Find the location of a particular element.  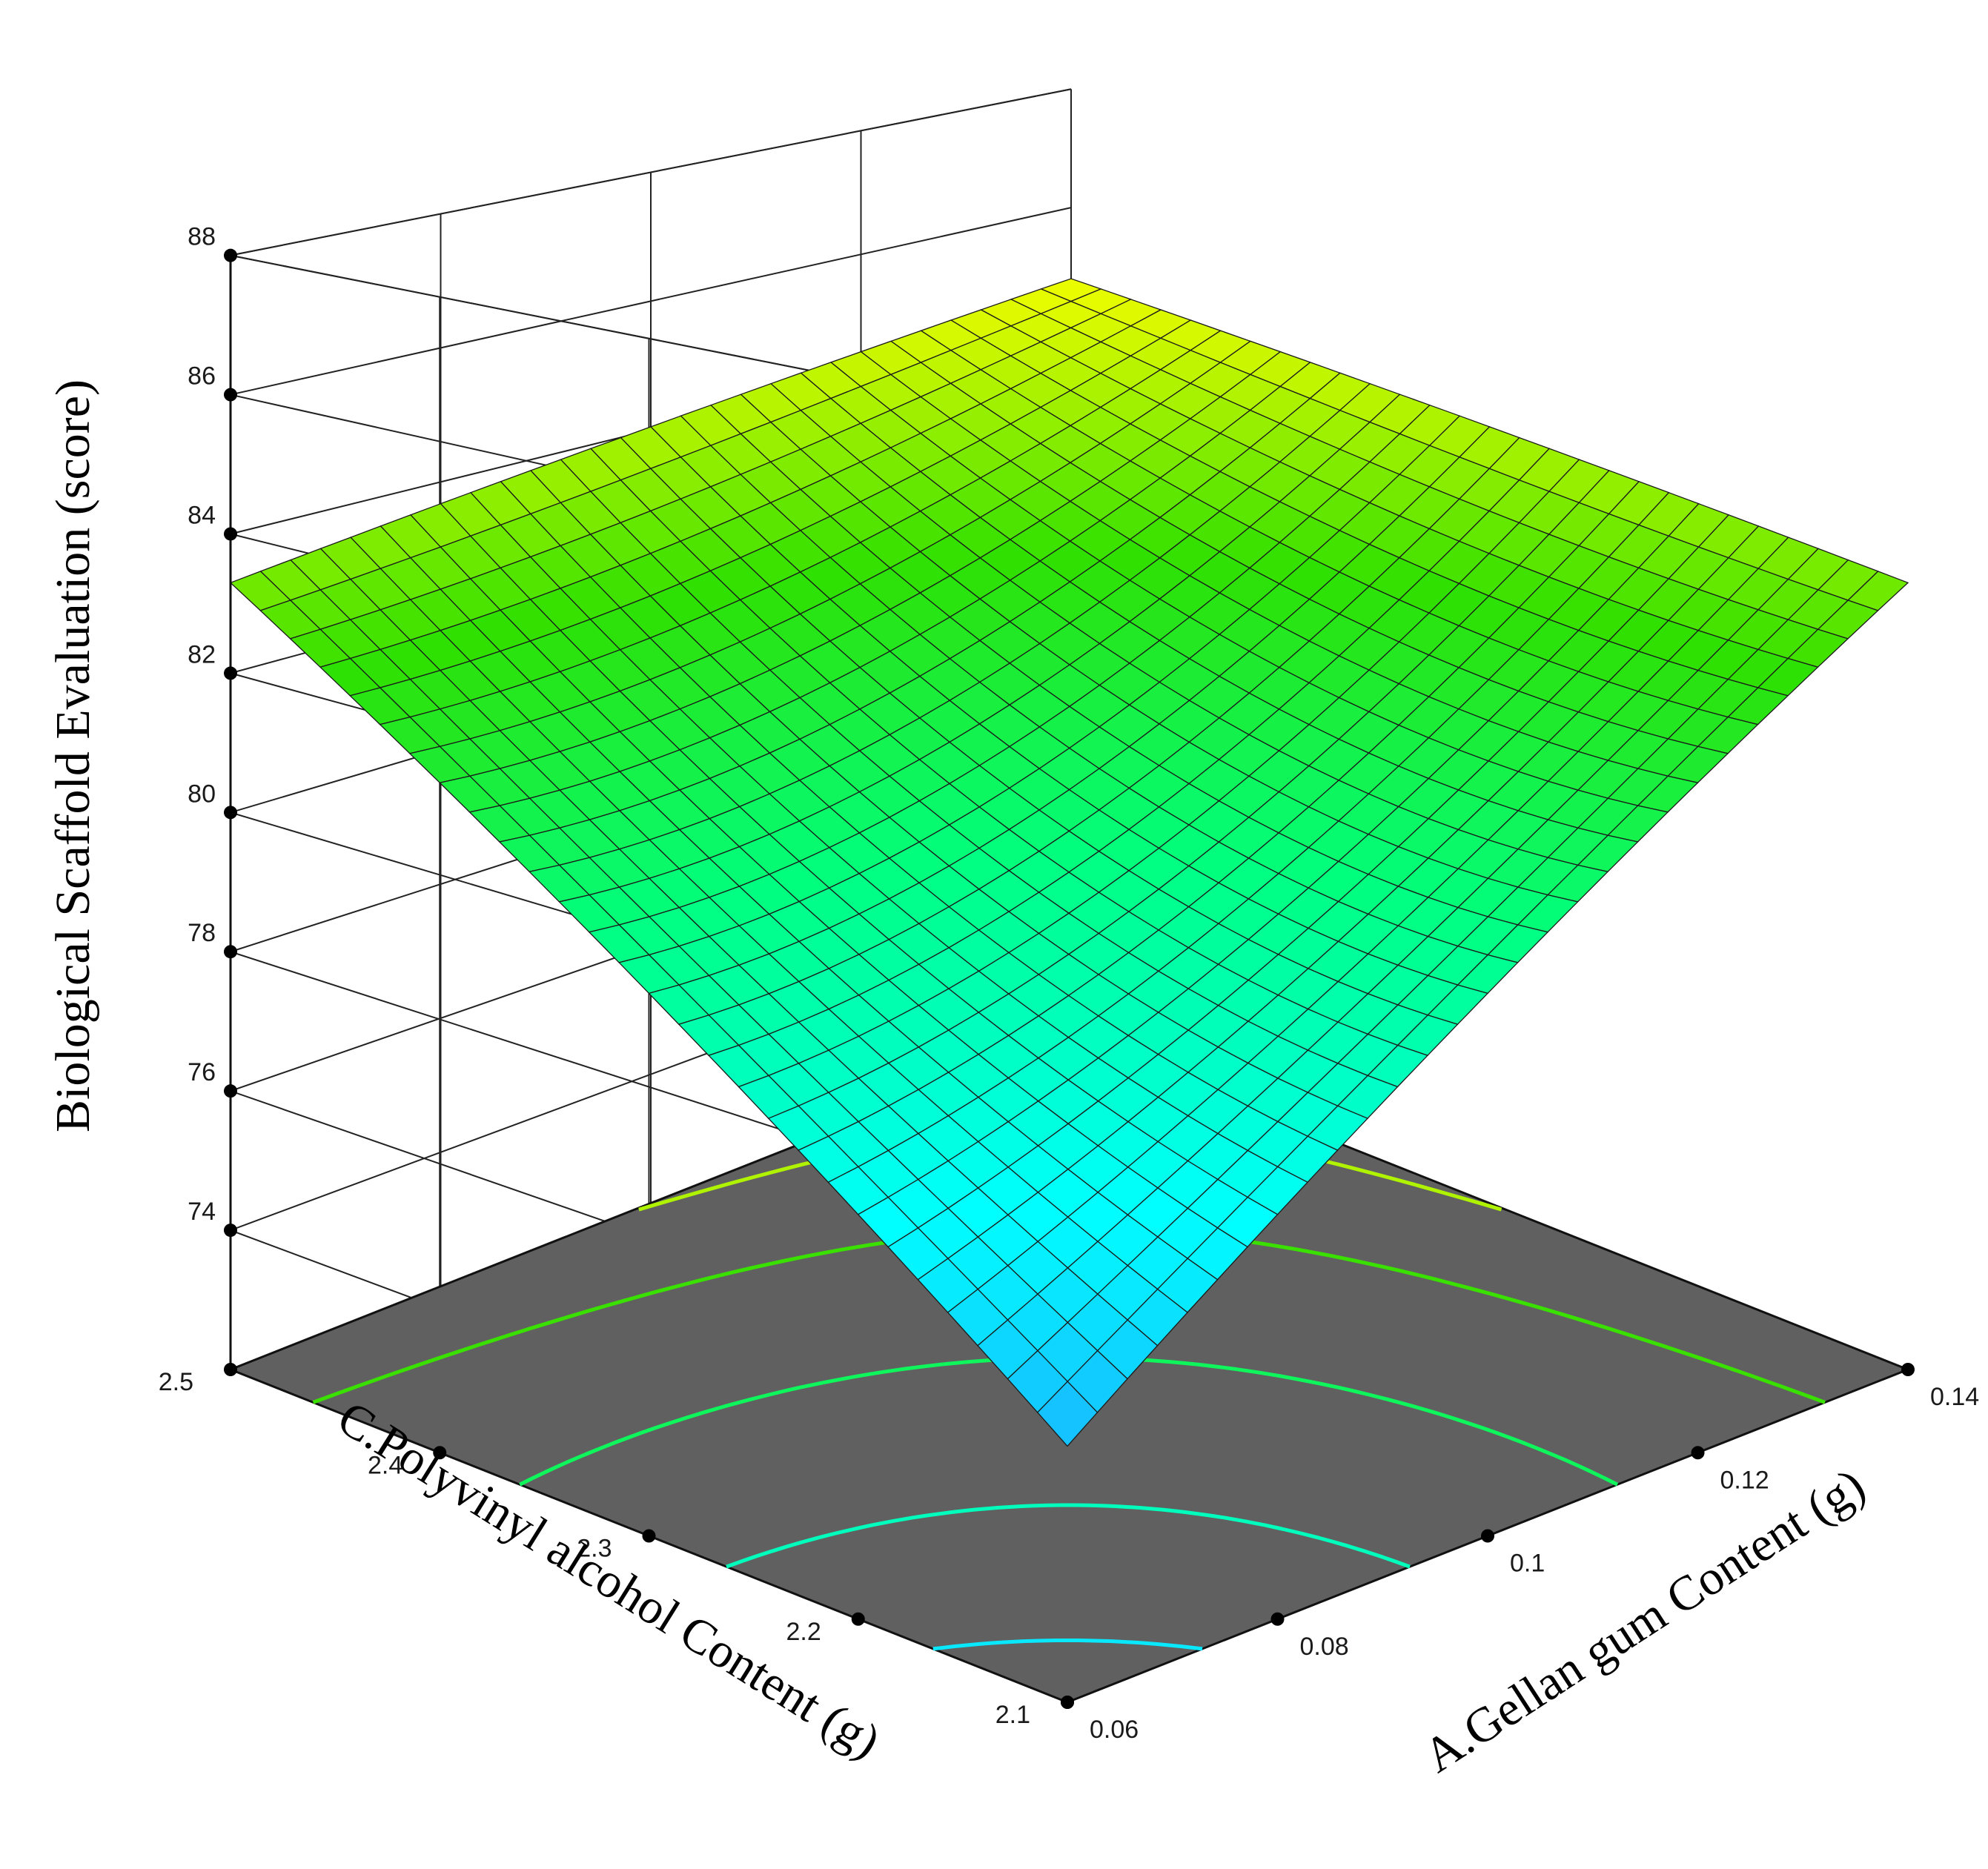

z-tick-label: 80 is located at coordinates (202, 794).